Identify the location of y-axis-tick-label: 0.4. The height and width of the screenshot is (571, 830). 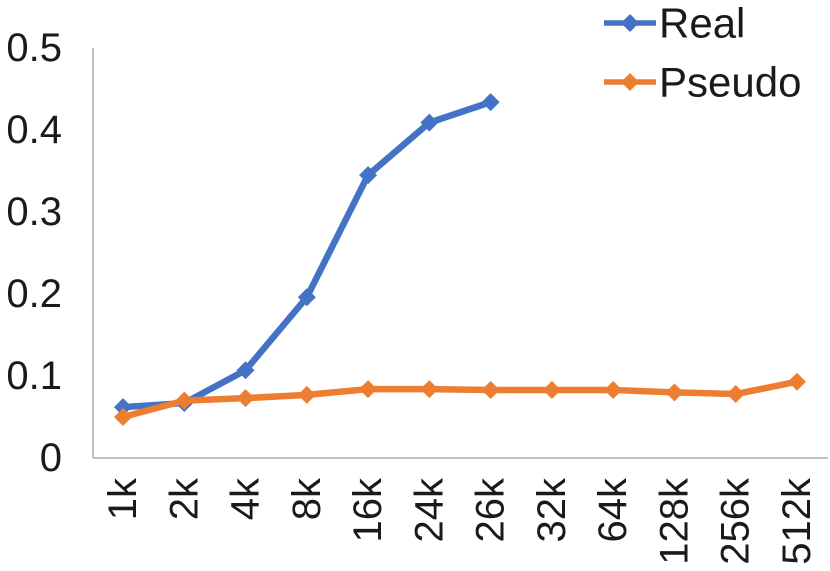
(34, 130).